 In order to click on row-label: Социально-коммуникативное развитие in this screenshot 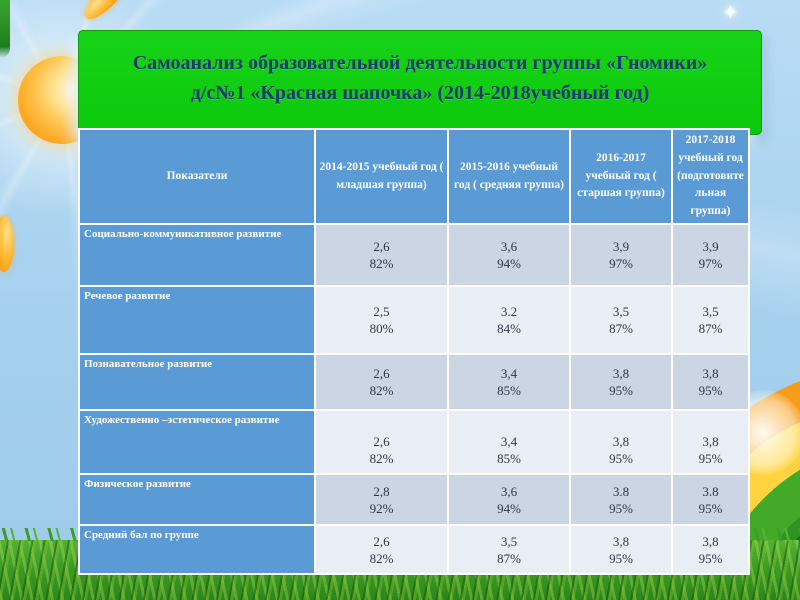, I will do `click(197, 255)`.